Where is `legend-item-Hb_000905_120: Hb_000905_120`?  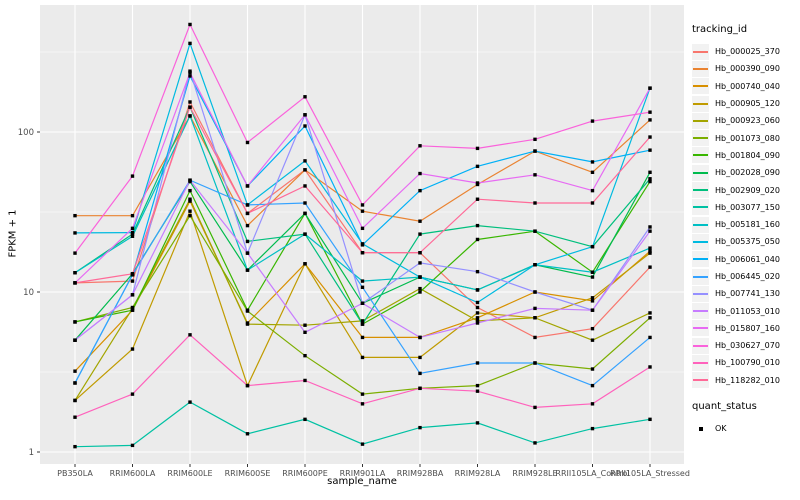
legend-item-Hb_000905_120: Hb_000905_120 is located at coordinates (746, 103).